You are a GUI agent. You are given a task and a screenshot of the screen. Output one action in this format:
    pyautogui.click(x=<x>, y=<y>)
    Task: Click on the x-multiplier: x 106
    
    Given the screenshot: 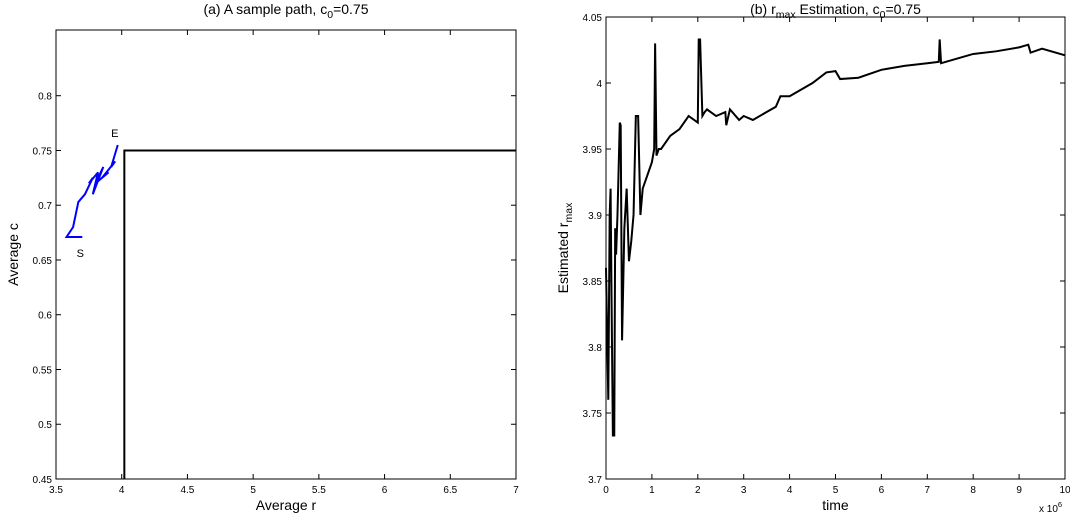 What is the action you would take?
    pyautogui.click(x=1050, y=507)
    